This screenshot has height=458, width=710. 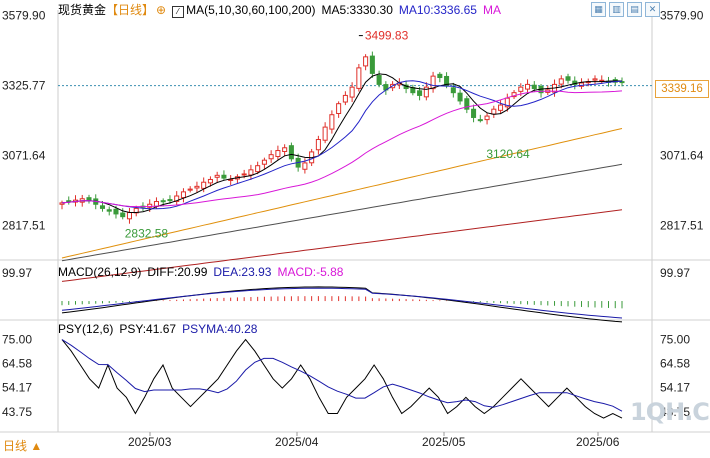 What do you see at coordinates (17, 412) in the screenshot?
I see `psy-tick-left: 43.75` at bounding box center [17, 412].